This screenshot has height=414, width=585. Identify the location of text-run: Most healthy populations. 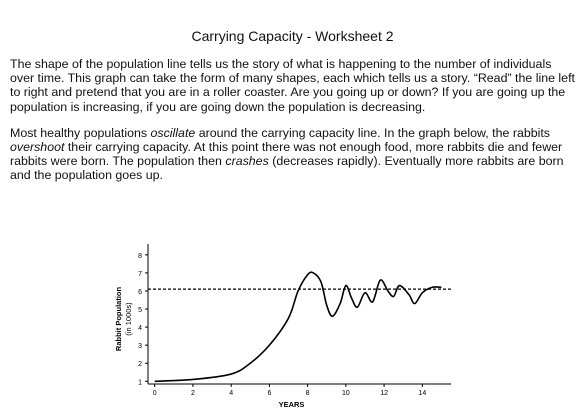
(80, 132).